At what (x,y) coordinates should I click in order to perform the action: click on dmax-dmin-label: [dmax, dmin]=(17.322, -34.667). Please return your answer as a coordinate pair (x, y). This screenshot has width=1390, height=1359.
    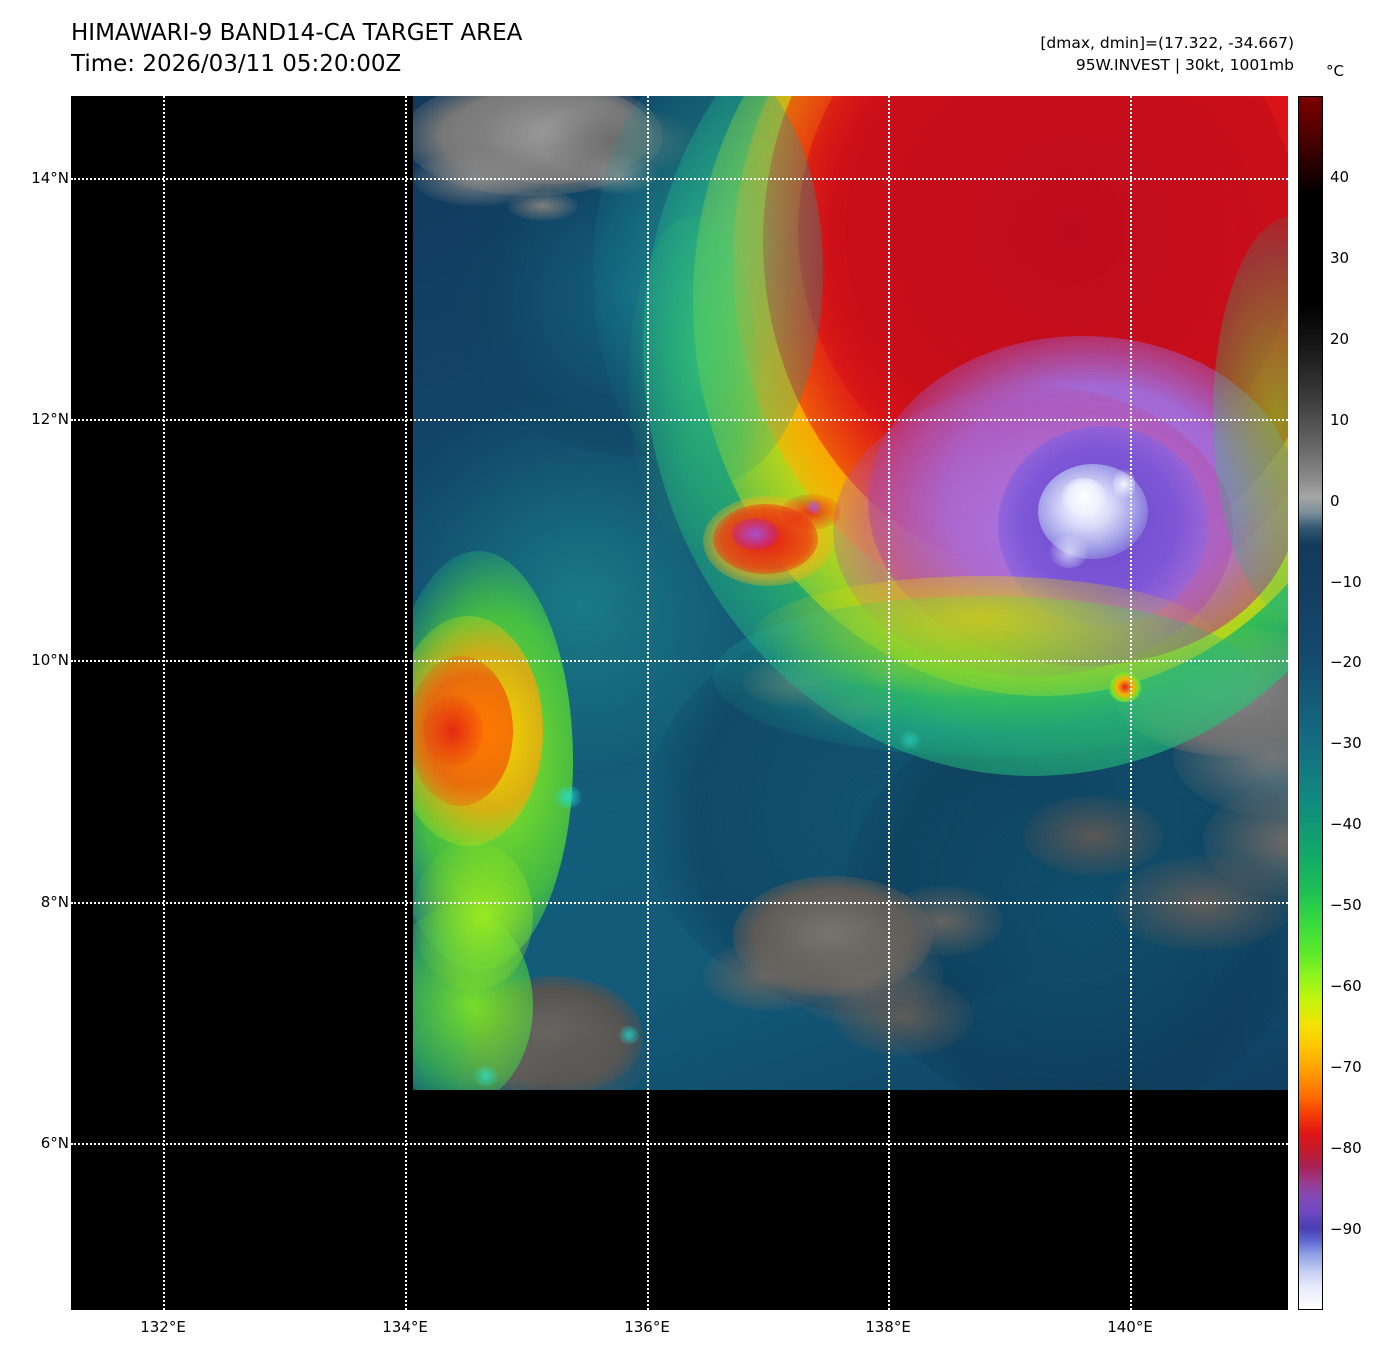
    Looking at the image, I should click on (1167, 43).